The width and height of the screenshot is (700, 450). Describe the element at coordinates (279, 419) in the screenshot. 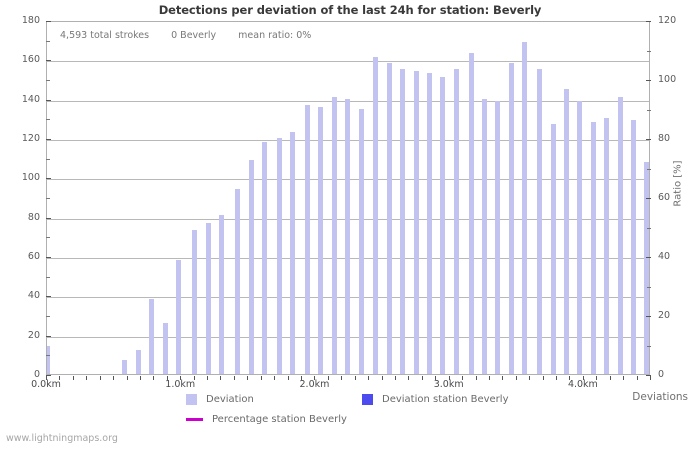

I see `legend-label: Percentage station Beverly` at that location.